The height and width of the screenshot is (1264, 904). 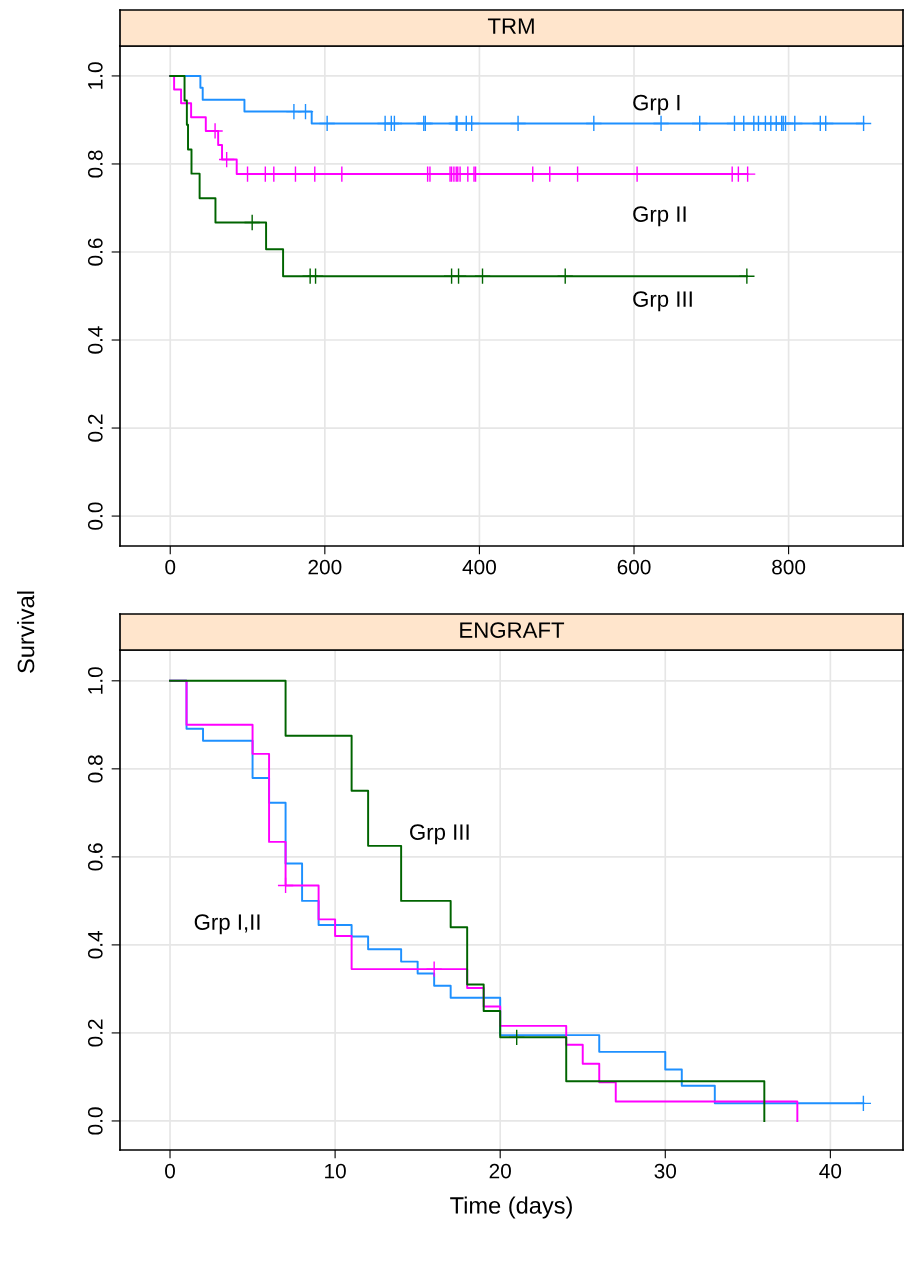 What do you see at coordinates (512, 630) in the screenshot?
I see `chart-title: ENGRAFT` at bounding box center [512, 630].